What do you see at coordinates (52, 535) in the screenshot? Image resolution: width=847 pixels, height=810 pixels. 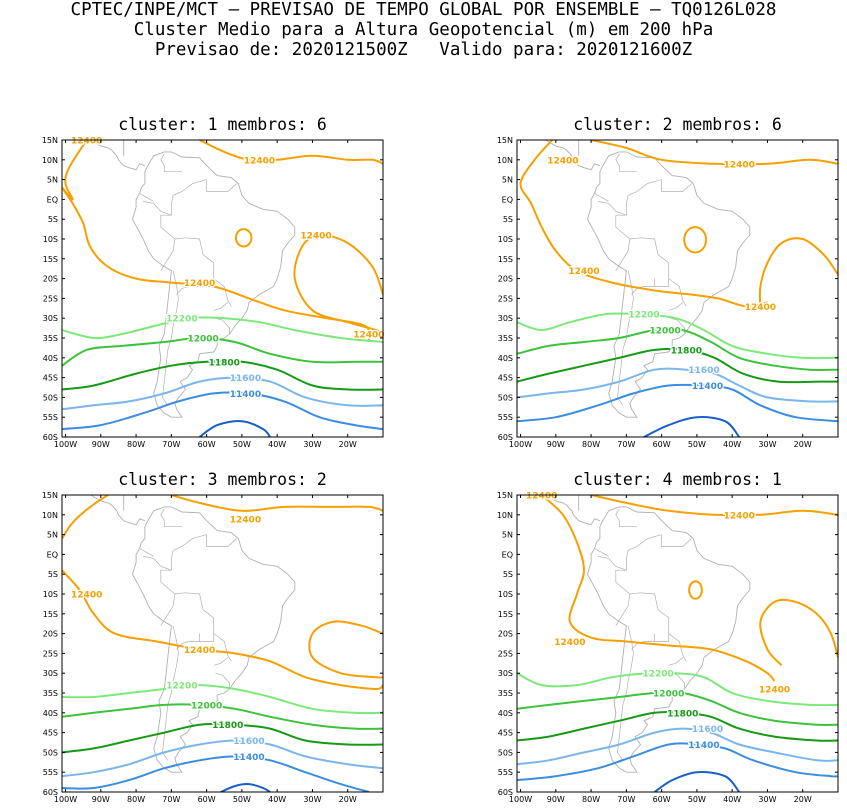 I see `lat-tick-label: 5N` at bounding box center [52, 535].